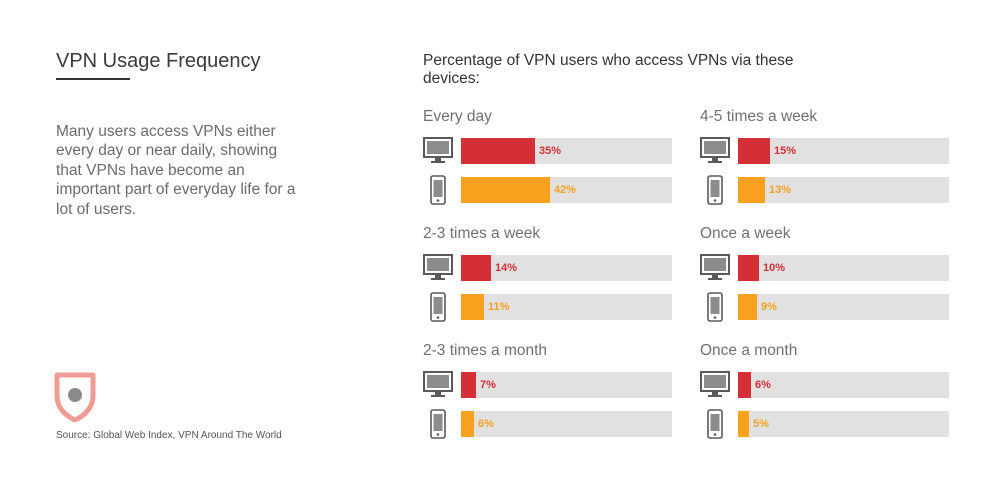 The width and height of the screenshot is (1000, 500). I want to click on bar-track: 35%, so click(566, 151).